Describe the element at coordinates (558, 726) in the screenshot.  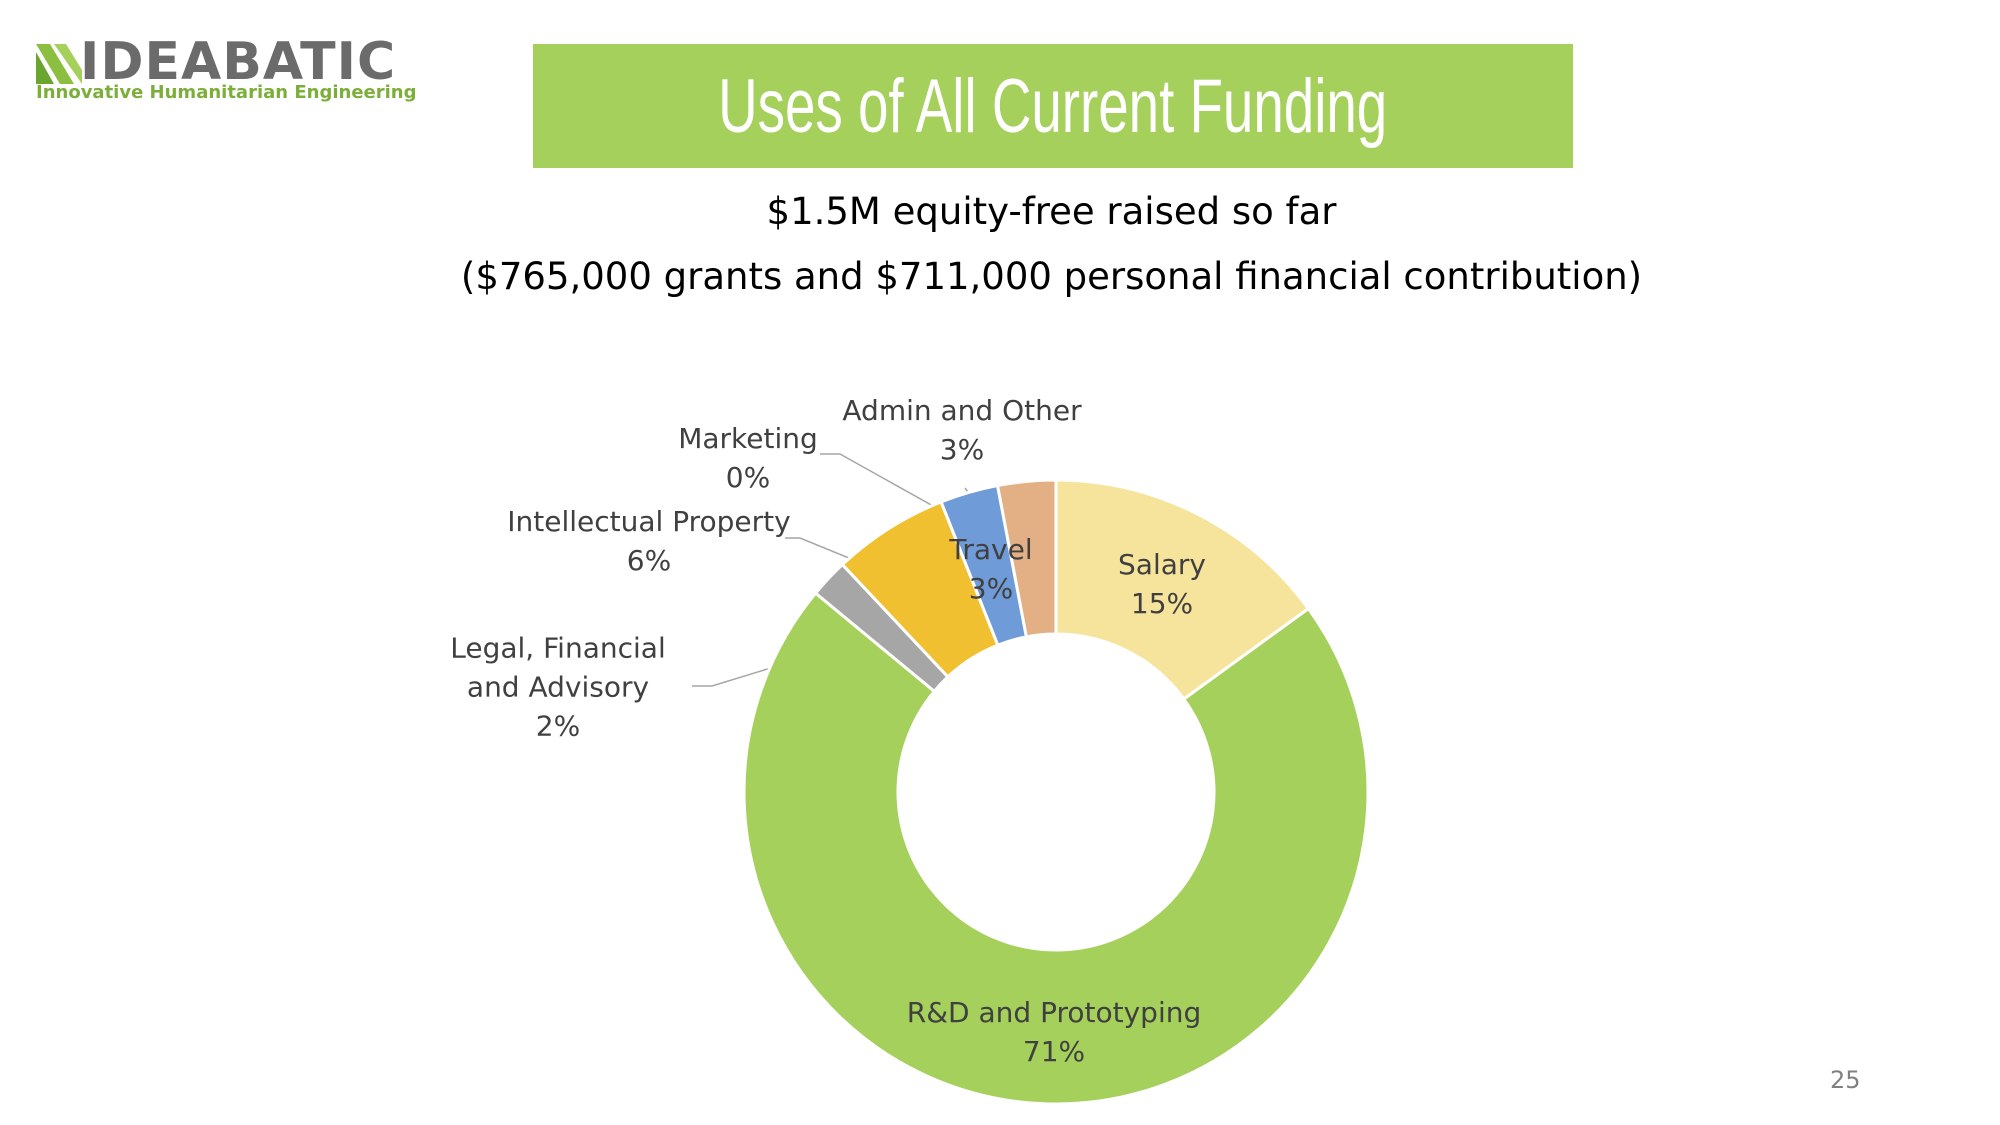
I see `value-label: 2%` at that location.